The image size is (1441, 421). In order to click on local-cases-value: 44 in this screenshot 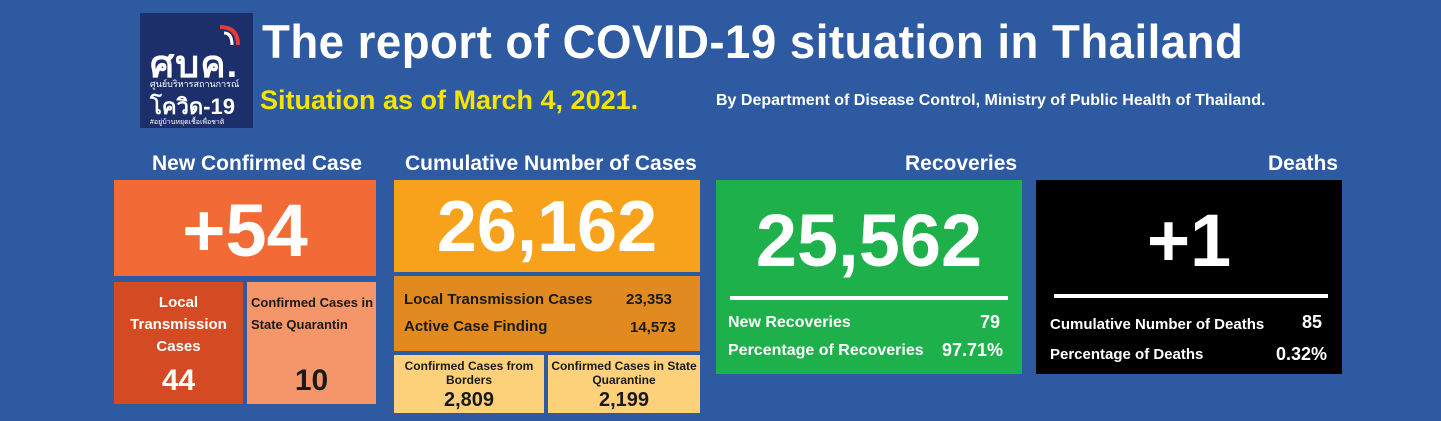, I will do `click(178, 380)`.